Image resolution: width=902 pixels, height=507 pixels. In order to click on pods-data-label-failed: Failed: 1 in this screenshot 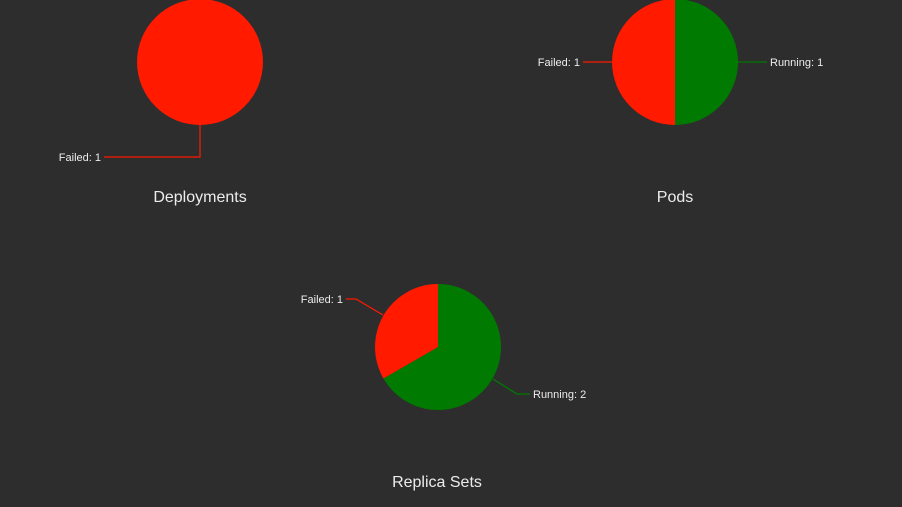, I will do `click(559, 63)`.